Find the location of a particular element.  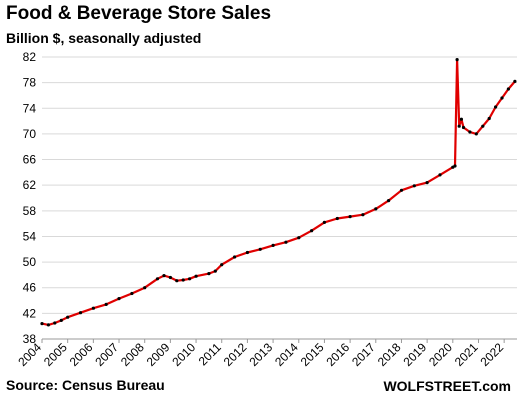

x-tick-label-2004: 2004 is located at coordinates (29, 354).